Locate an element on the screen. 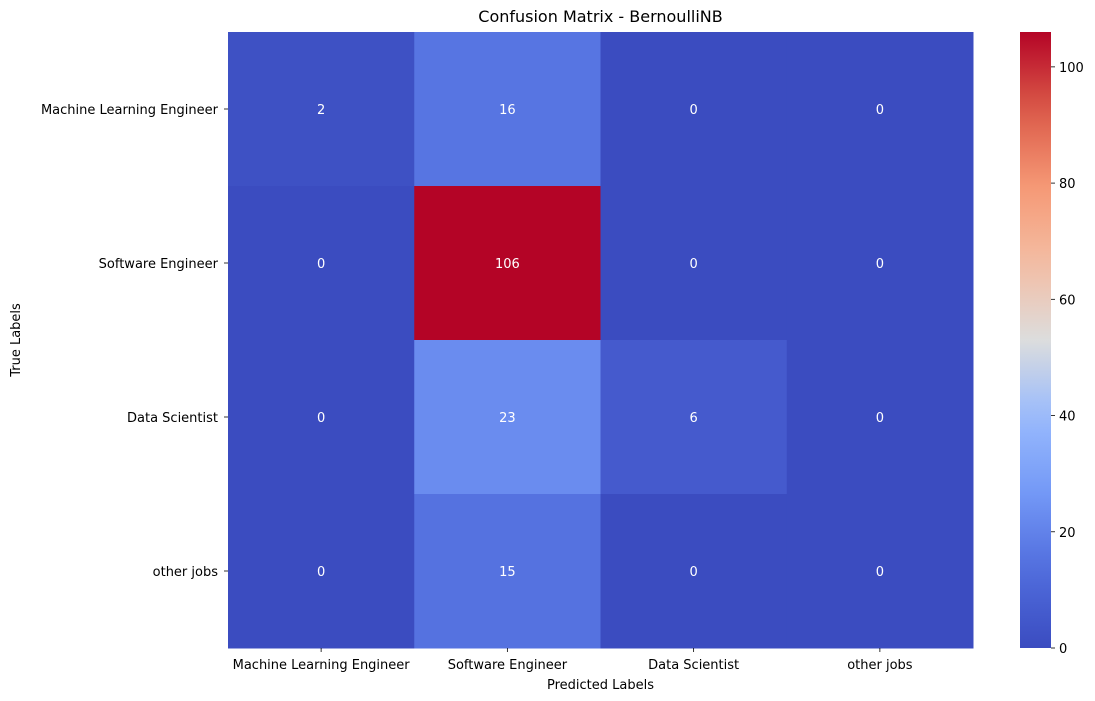  colorbar-tick-label: 0 is located at coordinates (1063, 649).